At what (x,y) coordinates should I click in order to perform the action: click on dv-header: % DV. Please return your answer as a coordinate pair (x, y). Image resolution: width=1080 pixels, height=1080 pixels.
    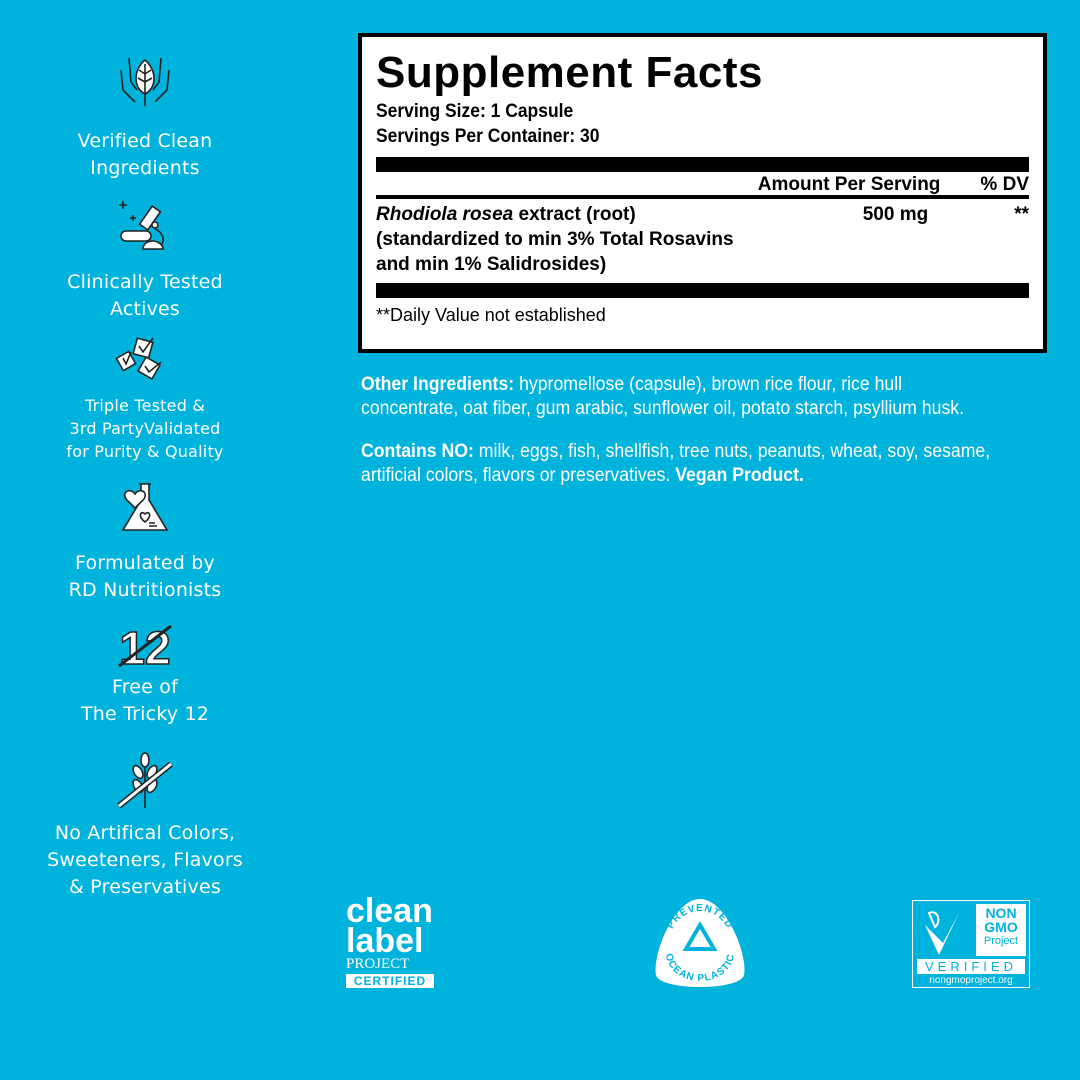
    Looking at the image, I should click on (1004, 184).